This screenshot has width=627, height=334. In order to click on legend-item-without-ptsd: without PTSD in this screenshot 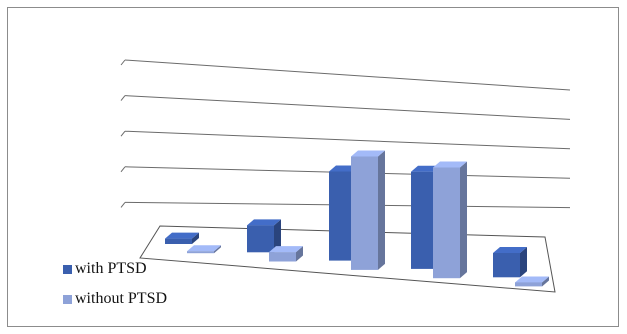, I will do `click(115, 299)`.